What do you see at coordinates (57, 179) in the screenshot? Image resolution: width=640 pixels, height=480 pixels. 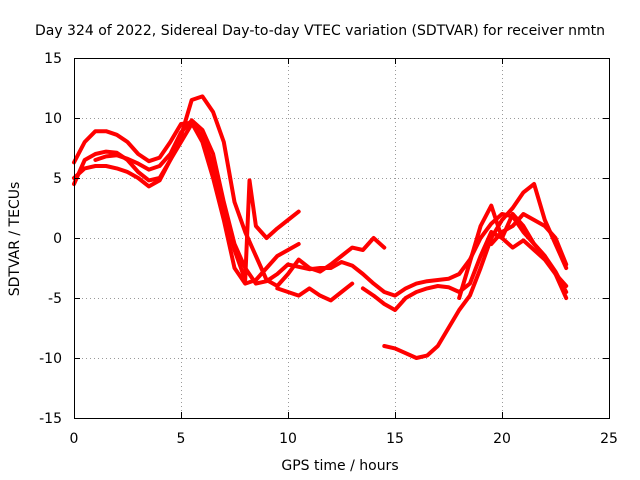 I see `y-tick-label: 5` at bounding box center [57, 179].